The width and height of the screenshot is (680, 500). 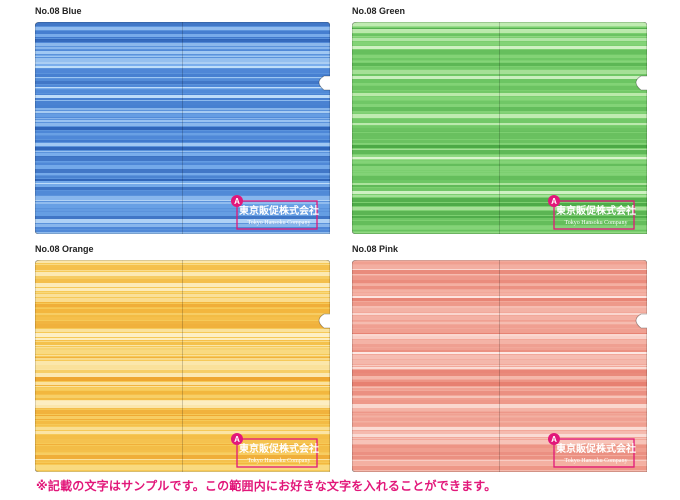 I want to click on logo-frame, so click(x=594, y=453).